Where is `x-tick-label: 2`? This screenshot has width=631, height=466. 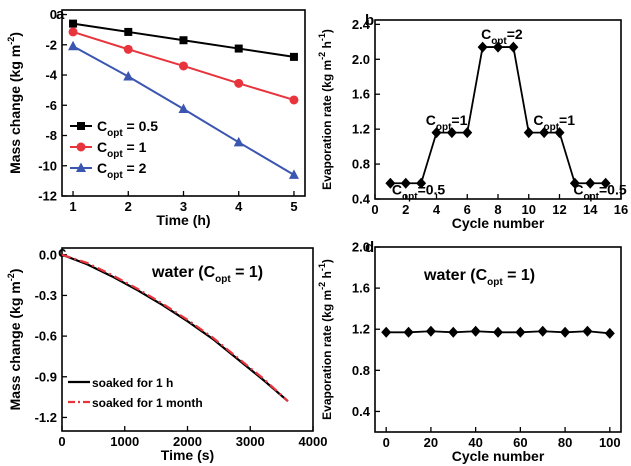 x-tick-label: 2 is located at coordinates (405, 209).